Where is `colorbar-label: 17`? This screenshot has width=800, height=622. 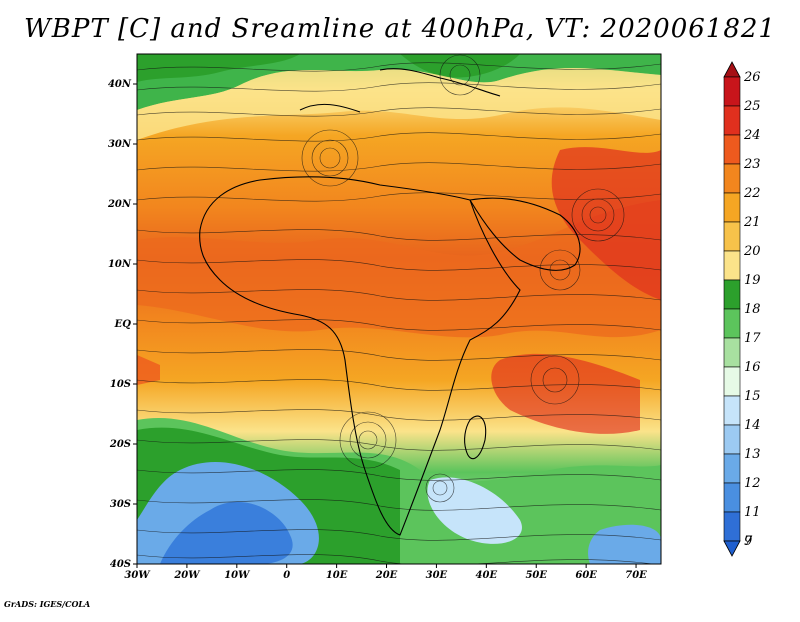
colorbar-label: 17 is located at coordinates (752, 338).